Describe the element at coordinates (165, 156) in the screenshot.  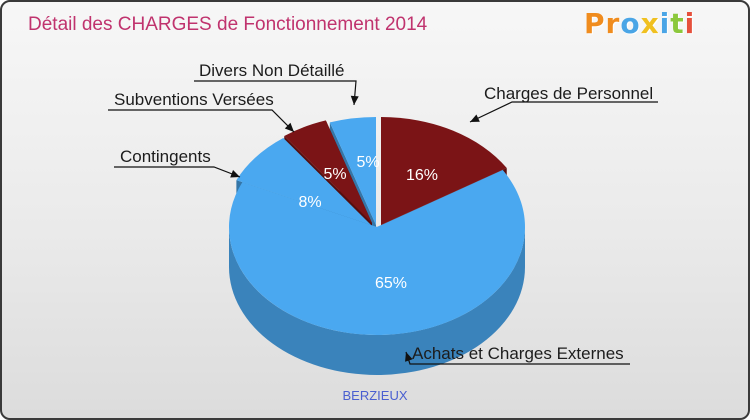
I see `slice-category-label: Contingents` at that location.